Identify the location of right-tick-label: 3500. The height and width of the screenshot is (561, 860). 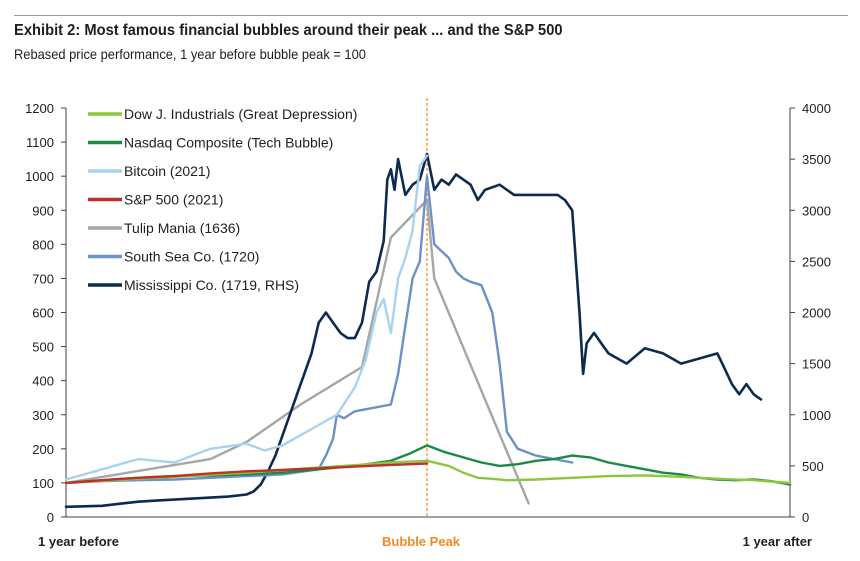
(816, 159).